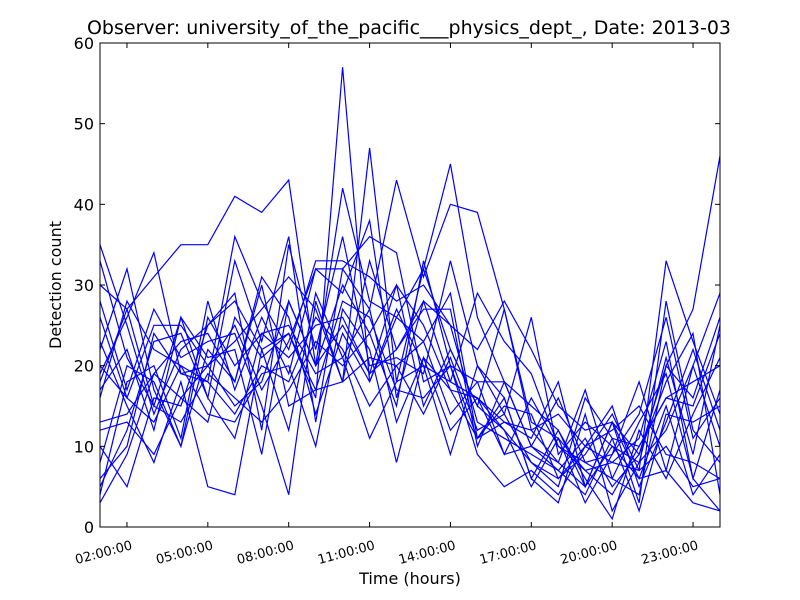 The image size is (800, 600). What do you see at coordinates (84, 124) in the screenshot?
I see `y-tick-label: 50` at bounding box center [84, 124].